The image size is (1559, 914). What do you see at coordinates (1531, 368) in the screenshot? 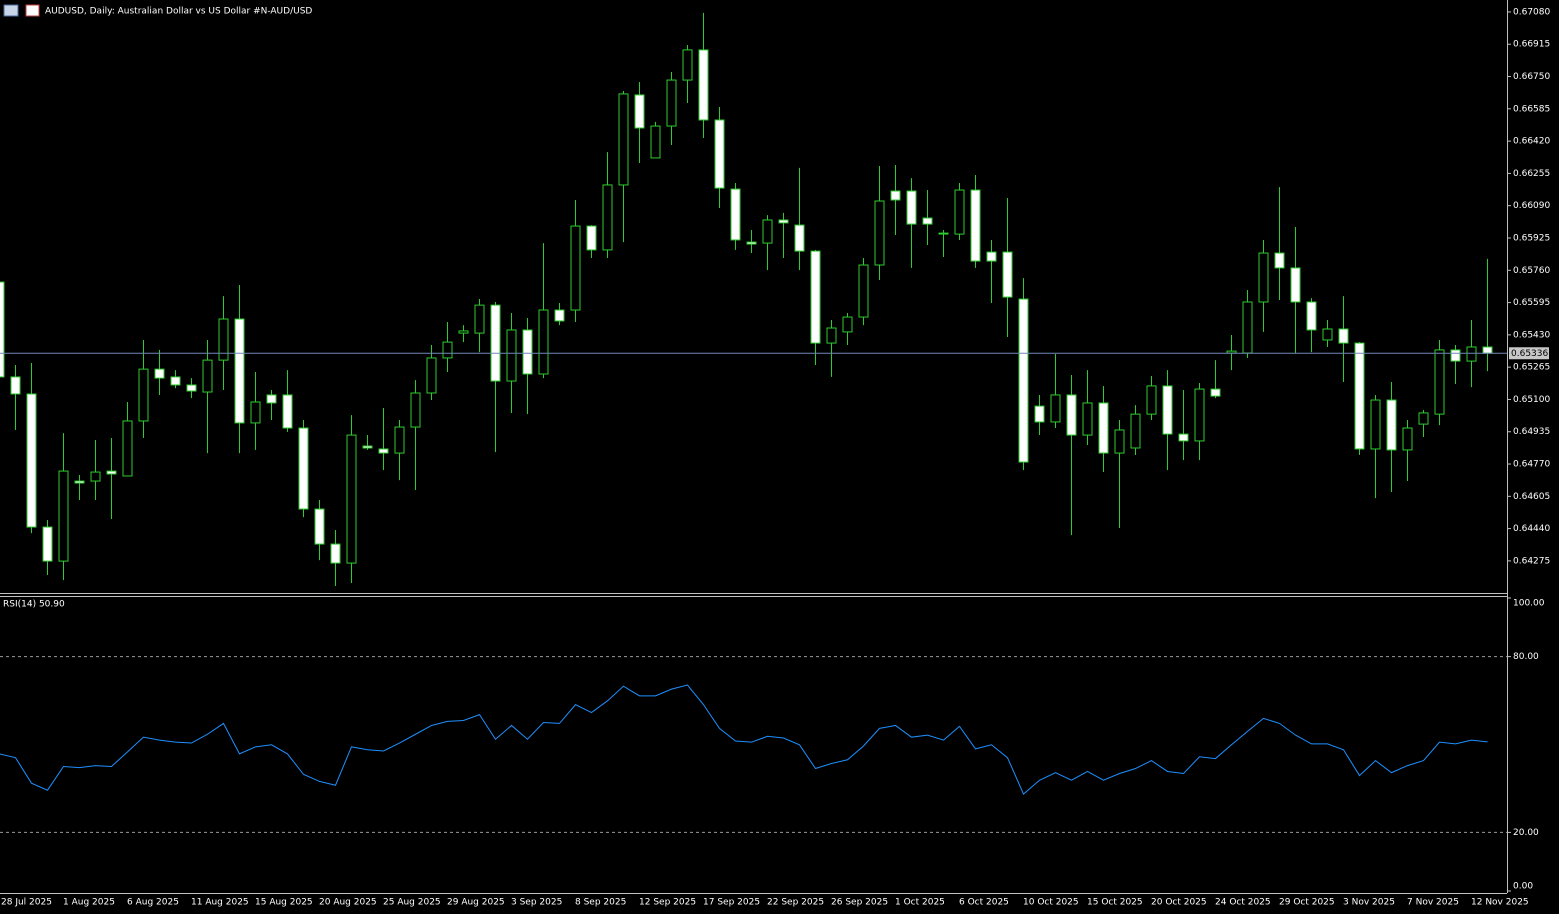
I see `y-tick-label: 0.65265` at bounding box center [1531, 368].